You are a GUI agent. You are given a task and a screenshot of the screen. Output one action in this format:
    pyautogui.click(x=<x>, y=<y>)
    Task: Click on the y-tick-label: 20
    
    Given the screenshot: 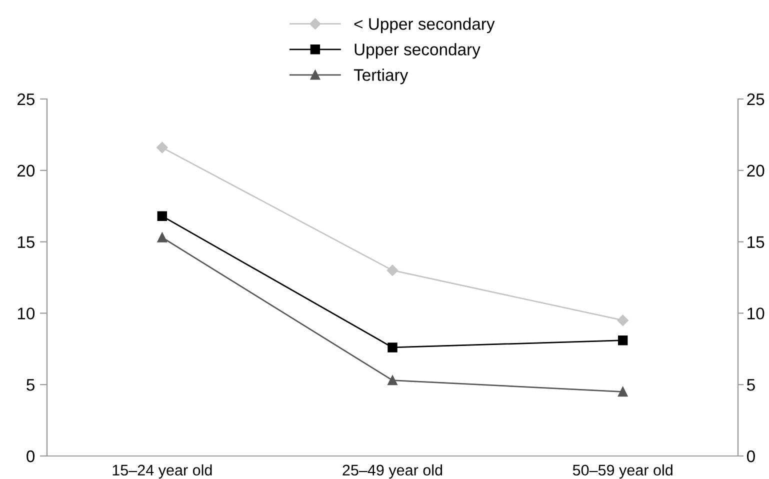 What is the action you would take?
    pyautogui.click(x=26, y=170)
    